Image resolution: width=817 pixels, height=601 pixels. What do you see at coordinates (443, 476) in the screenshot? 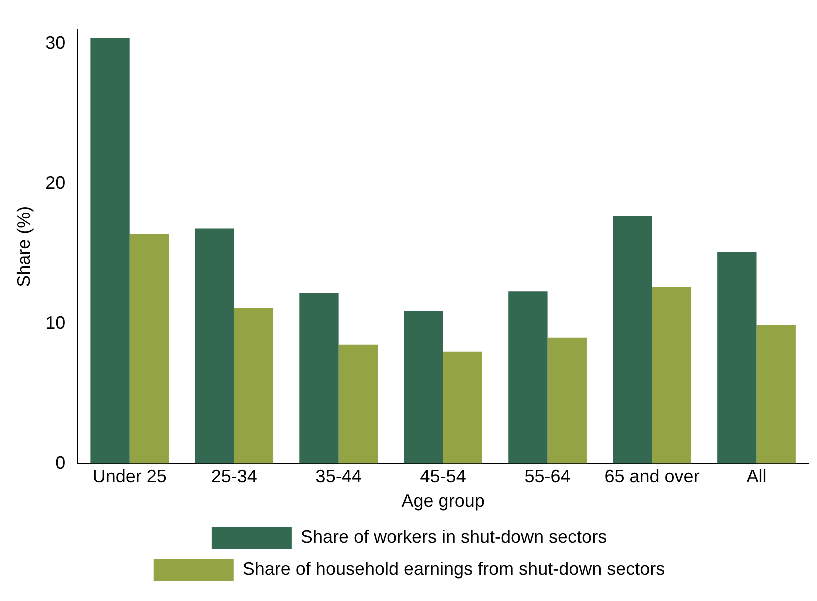
I see `x-tick-label: 45-54` at bounding box center [443, 476].